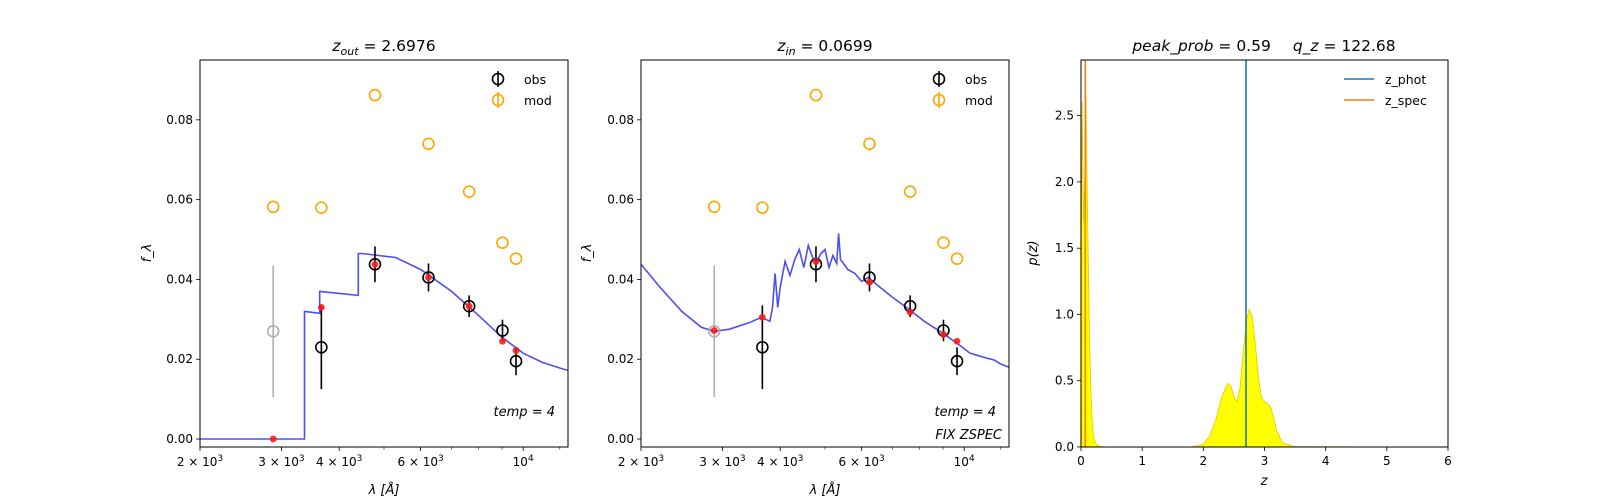 This screenshot has height=500, width=1600. I want to click on y-tick-label: 0.0, so click(1064, 447).